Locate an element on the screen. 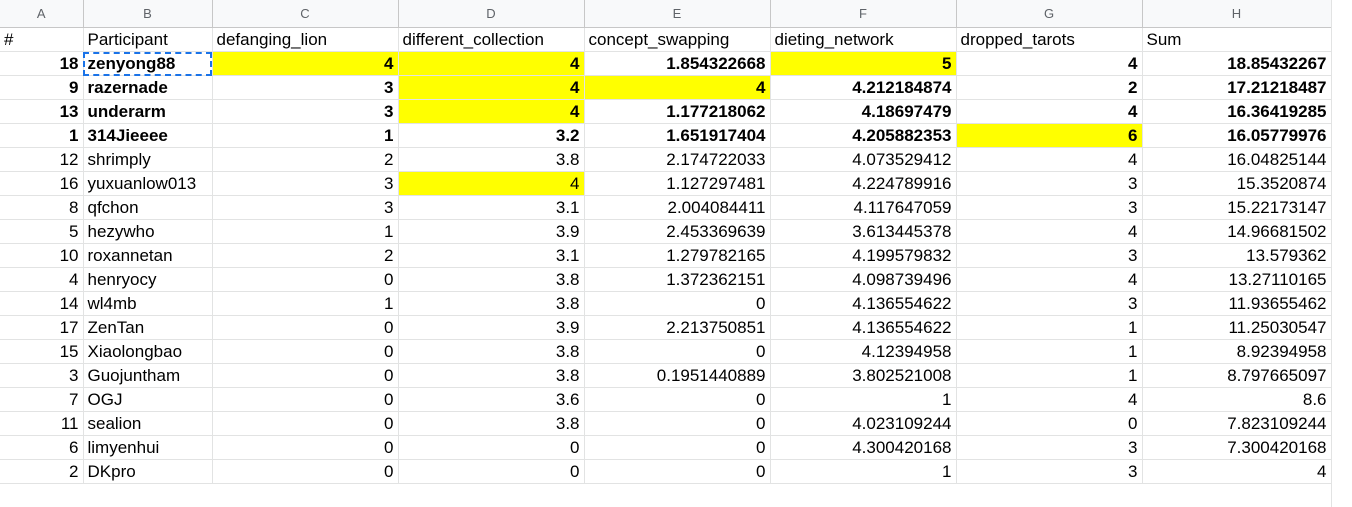 Image resolution: width=1352 pixels, height=507 pixels. header-cell-col-f: dieting_network is located at coordinates (863, 39).